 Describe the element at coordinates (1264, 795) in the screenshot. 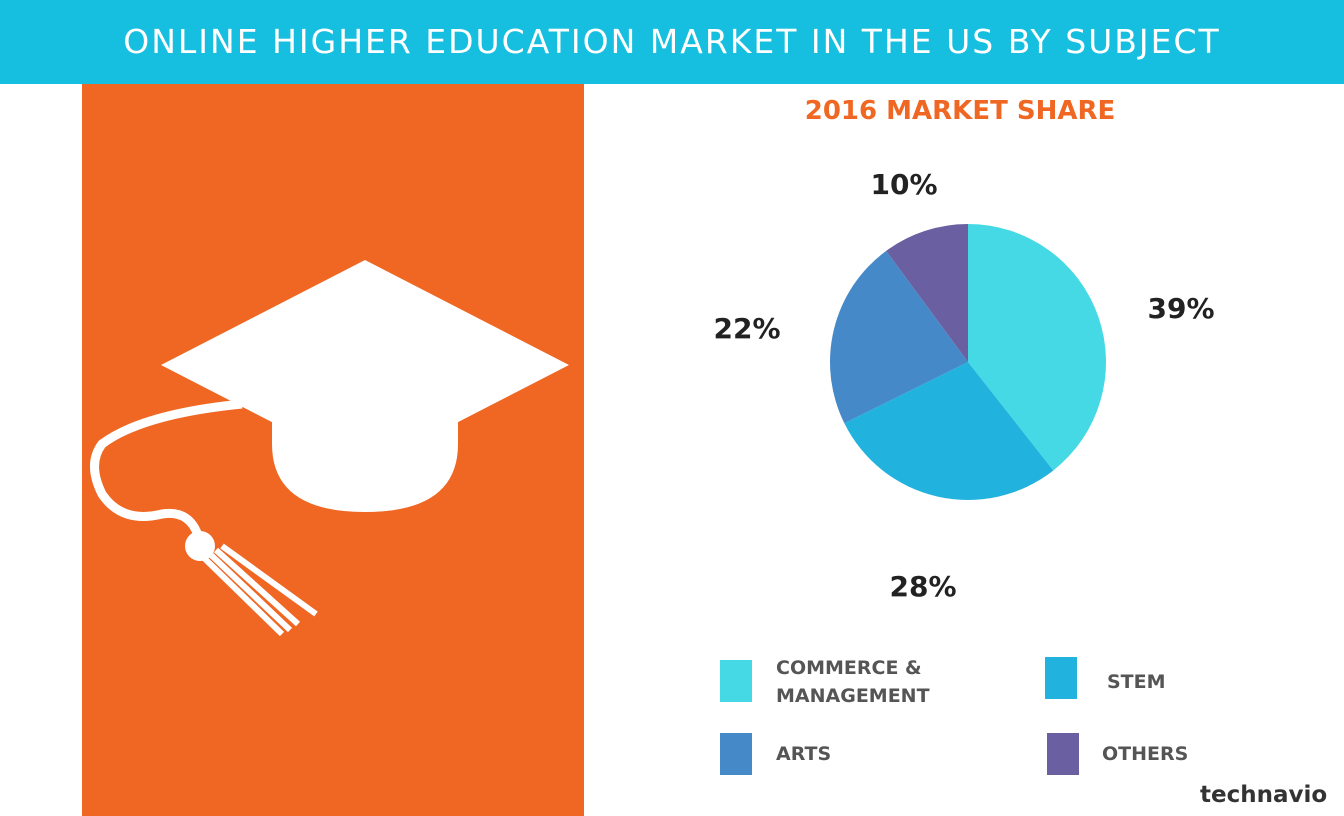

I see `brand-logo: technavio` at that location.